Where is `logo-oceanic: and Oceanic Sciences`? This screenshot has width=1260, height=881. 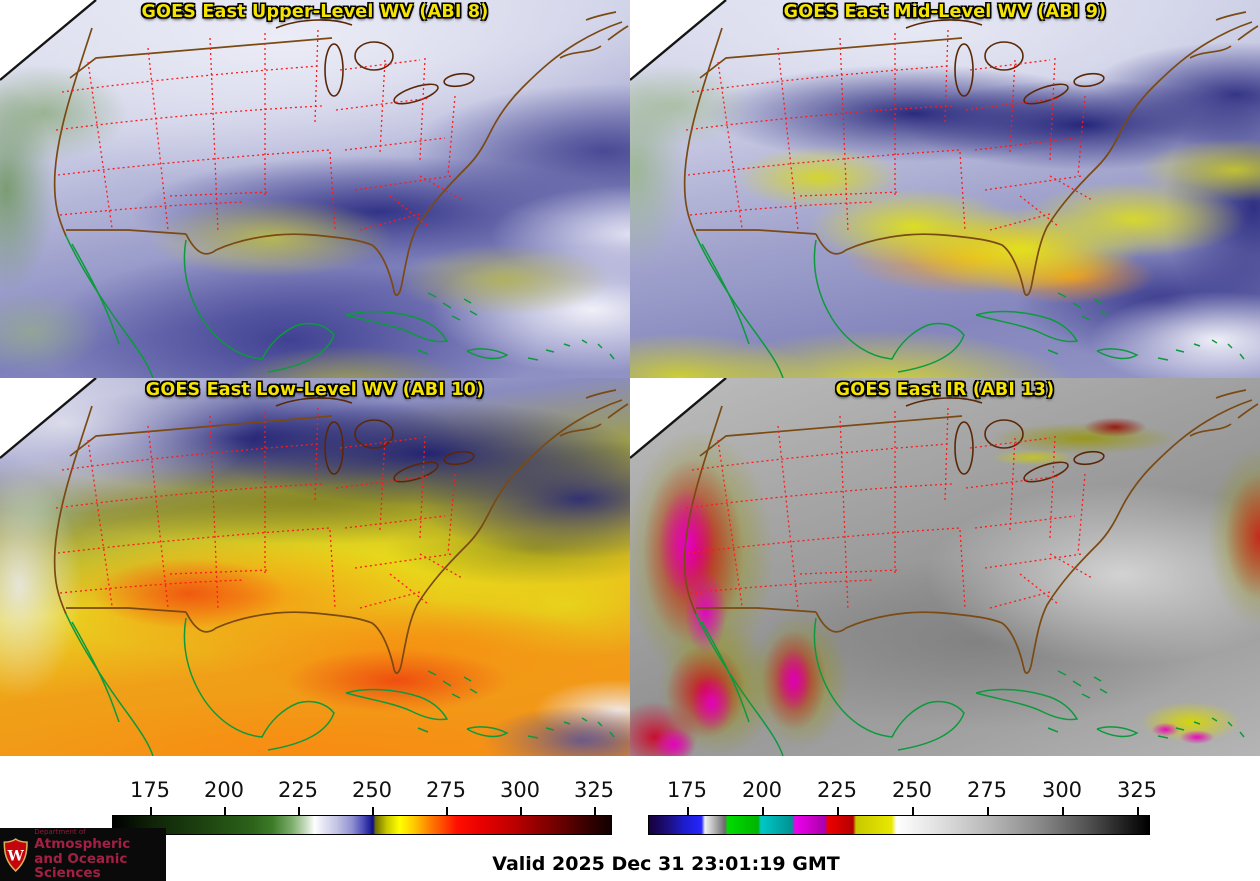
logo-oceanic: and Oceanic Sciences is located at coordinates (81, 865).